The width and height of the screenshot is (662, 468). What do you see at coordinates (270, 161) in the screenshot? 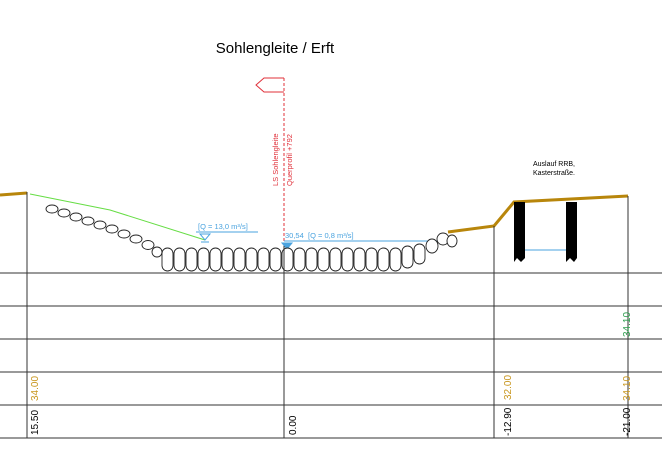
I see `section-marker` at bounding box center [270, 161].